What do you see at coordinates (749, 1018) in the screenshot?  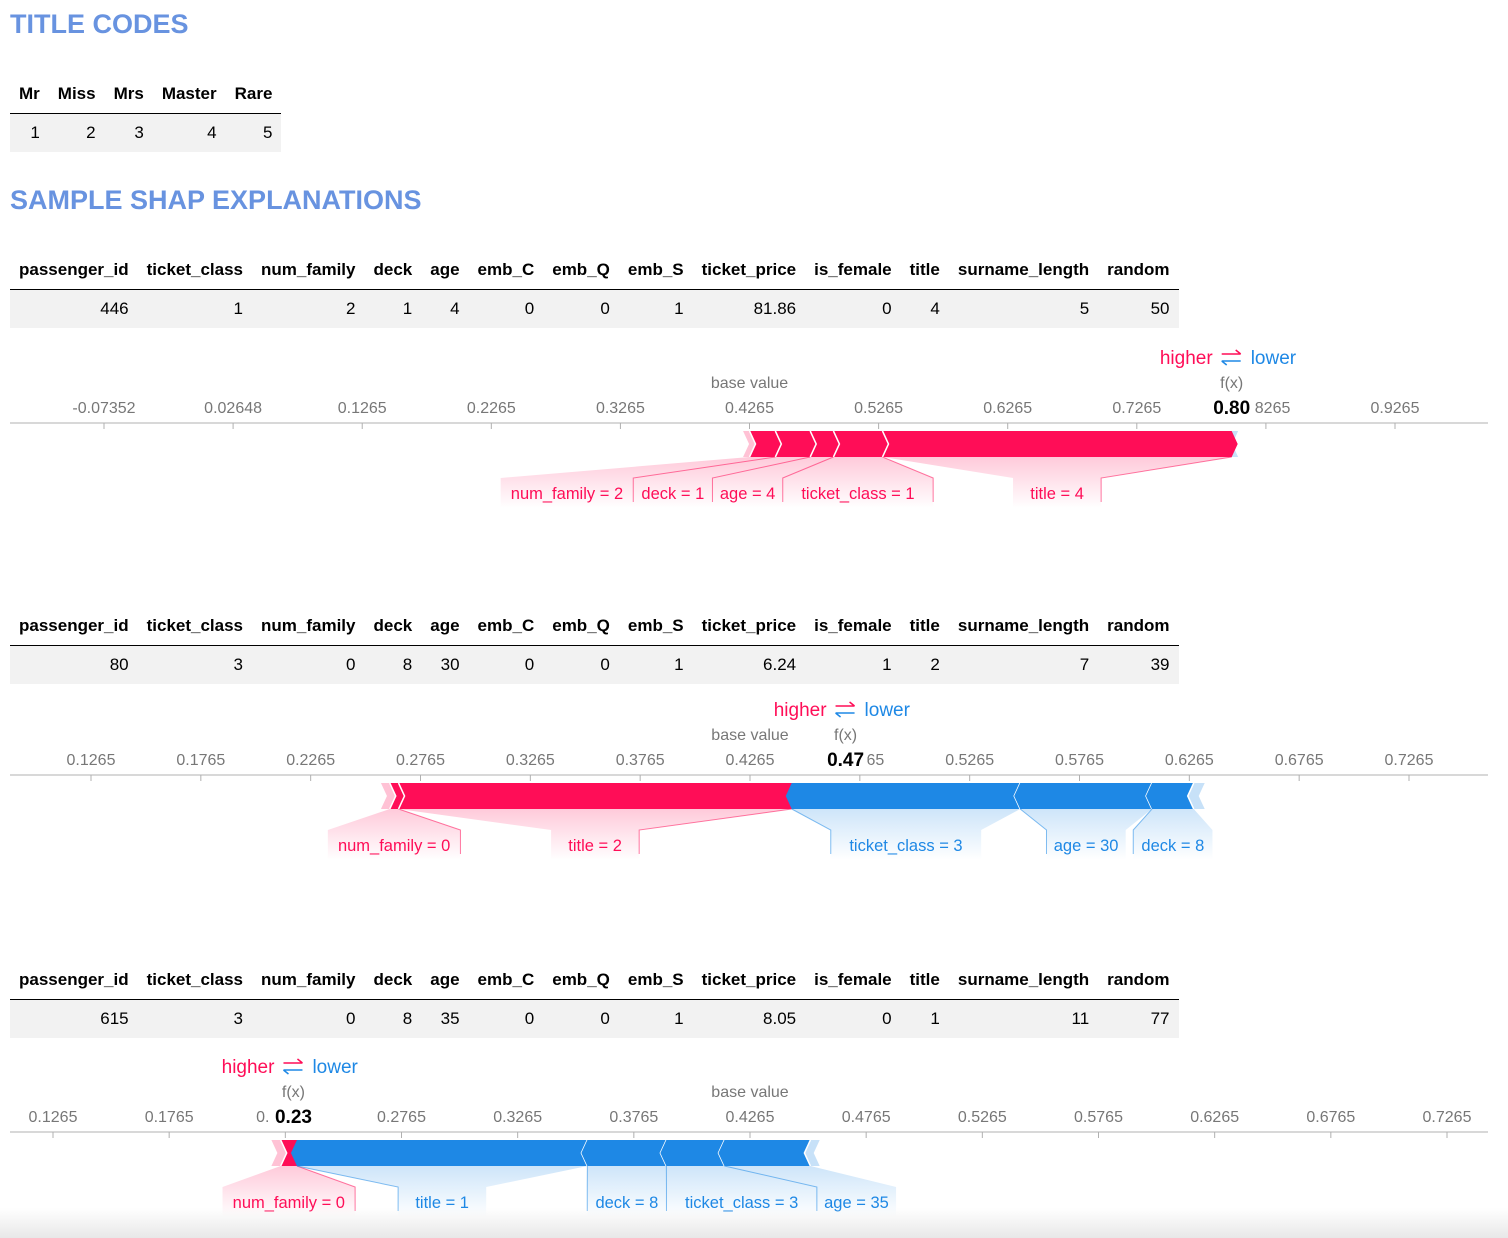 I see `feature-cell: 8.05` at bounding box center [749, 1018].